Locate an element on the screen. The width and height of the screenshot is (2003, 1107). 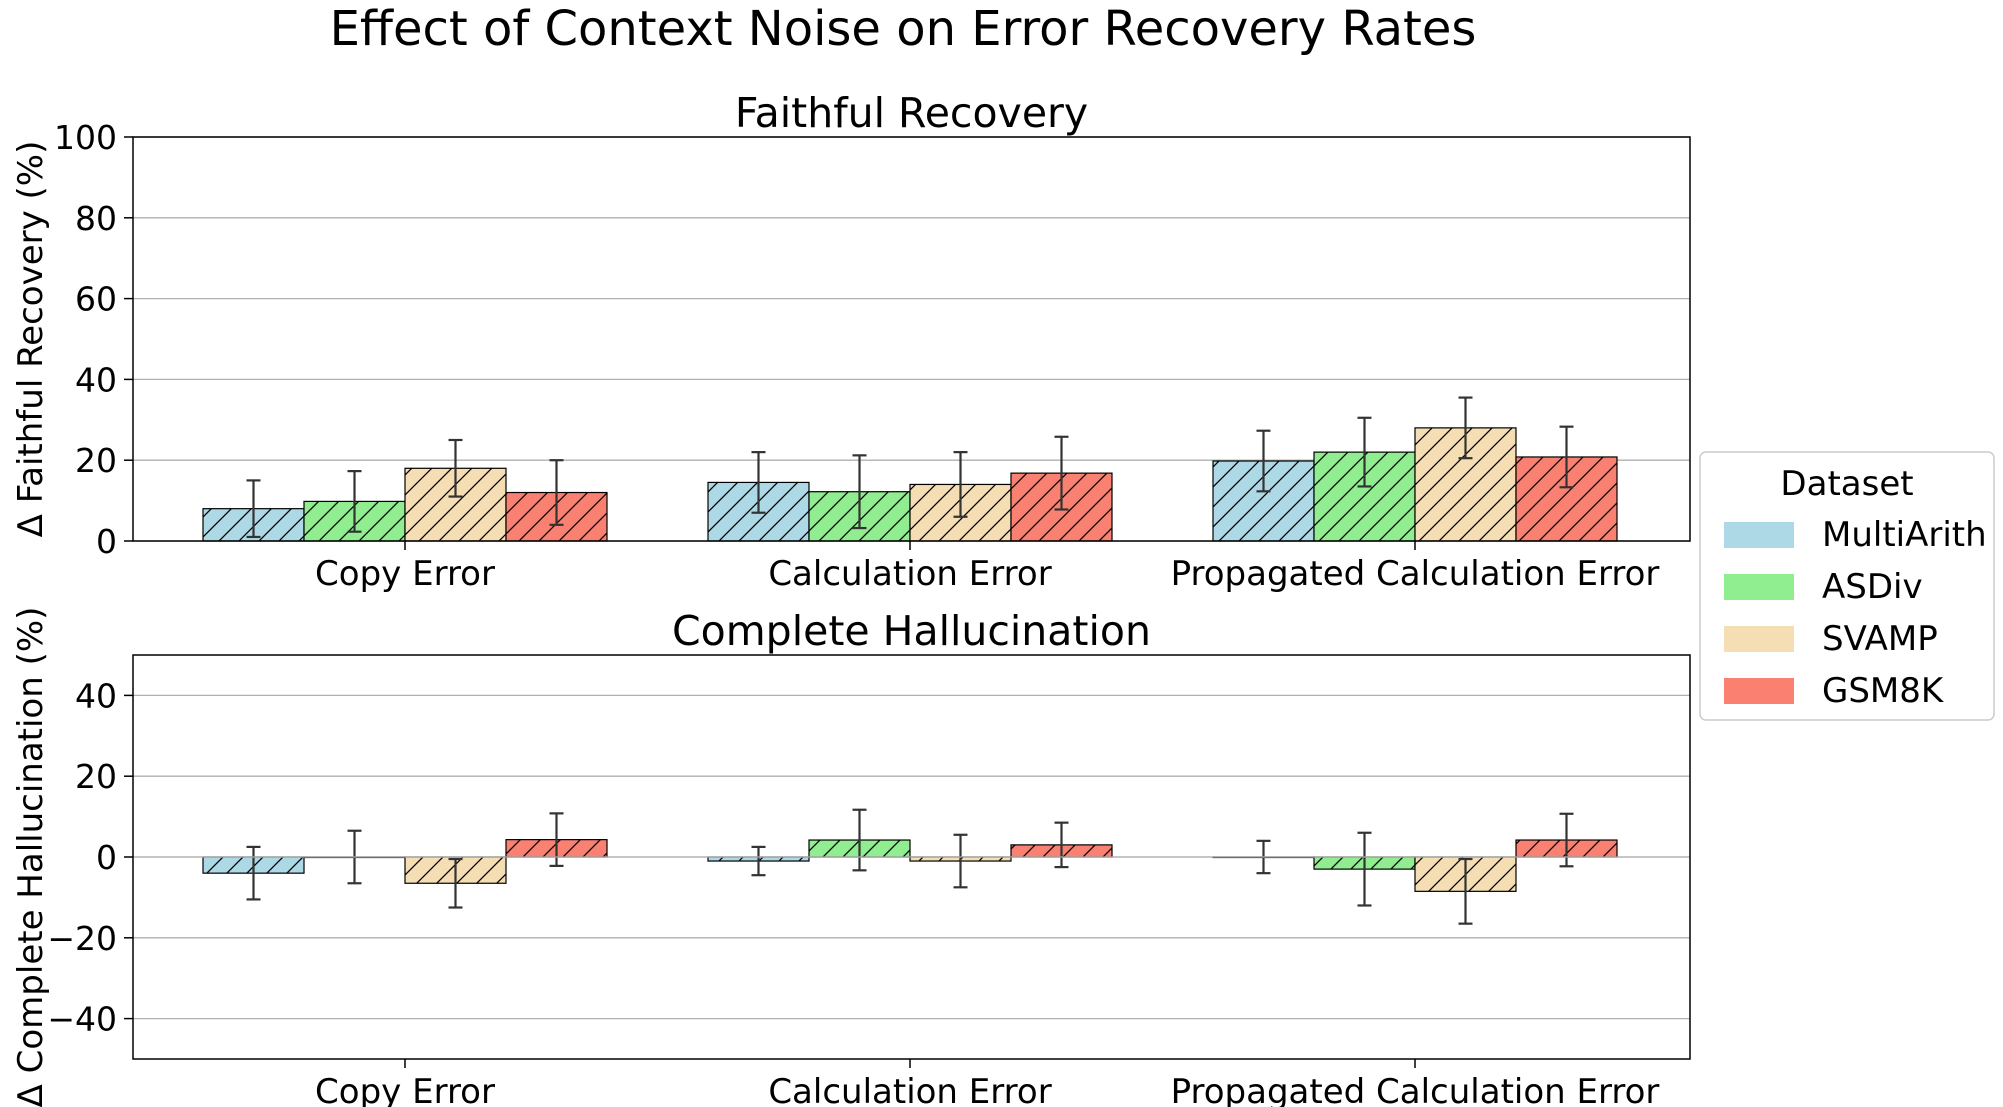
faithful-recovery-ylabel: Δ Faithful Recovery (%) is located at coordinates (31, 339).